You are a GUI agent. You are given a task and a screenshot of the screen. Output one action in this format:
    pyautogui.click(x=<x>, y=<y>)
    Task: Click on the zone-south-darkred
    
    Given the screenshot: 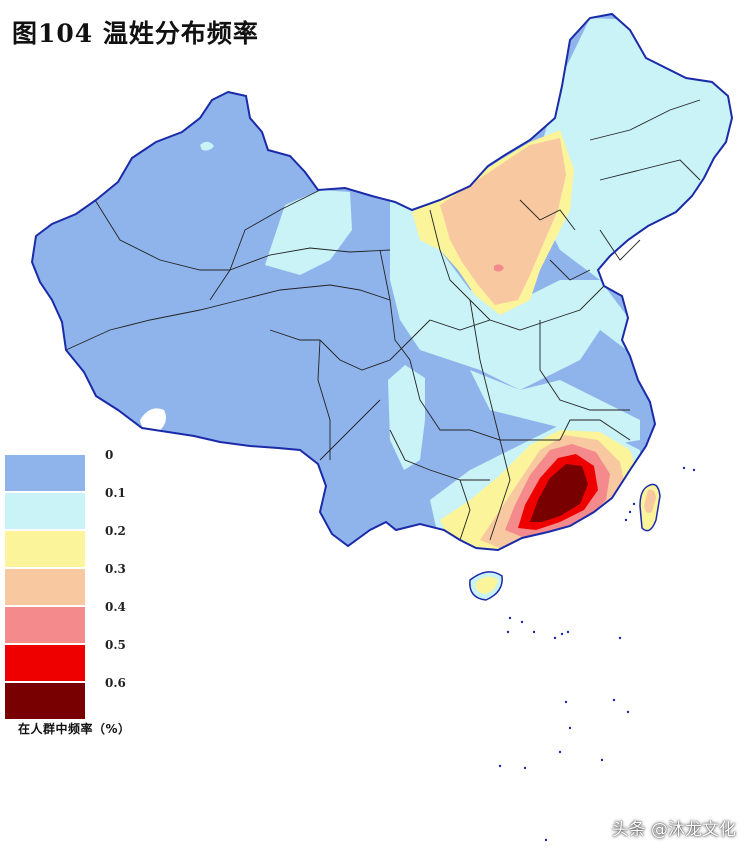 What is the action you would take?
    pyautogui.click(x=559, y=493)
    